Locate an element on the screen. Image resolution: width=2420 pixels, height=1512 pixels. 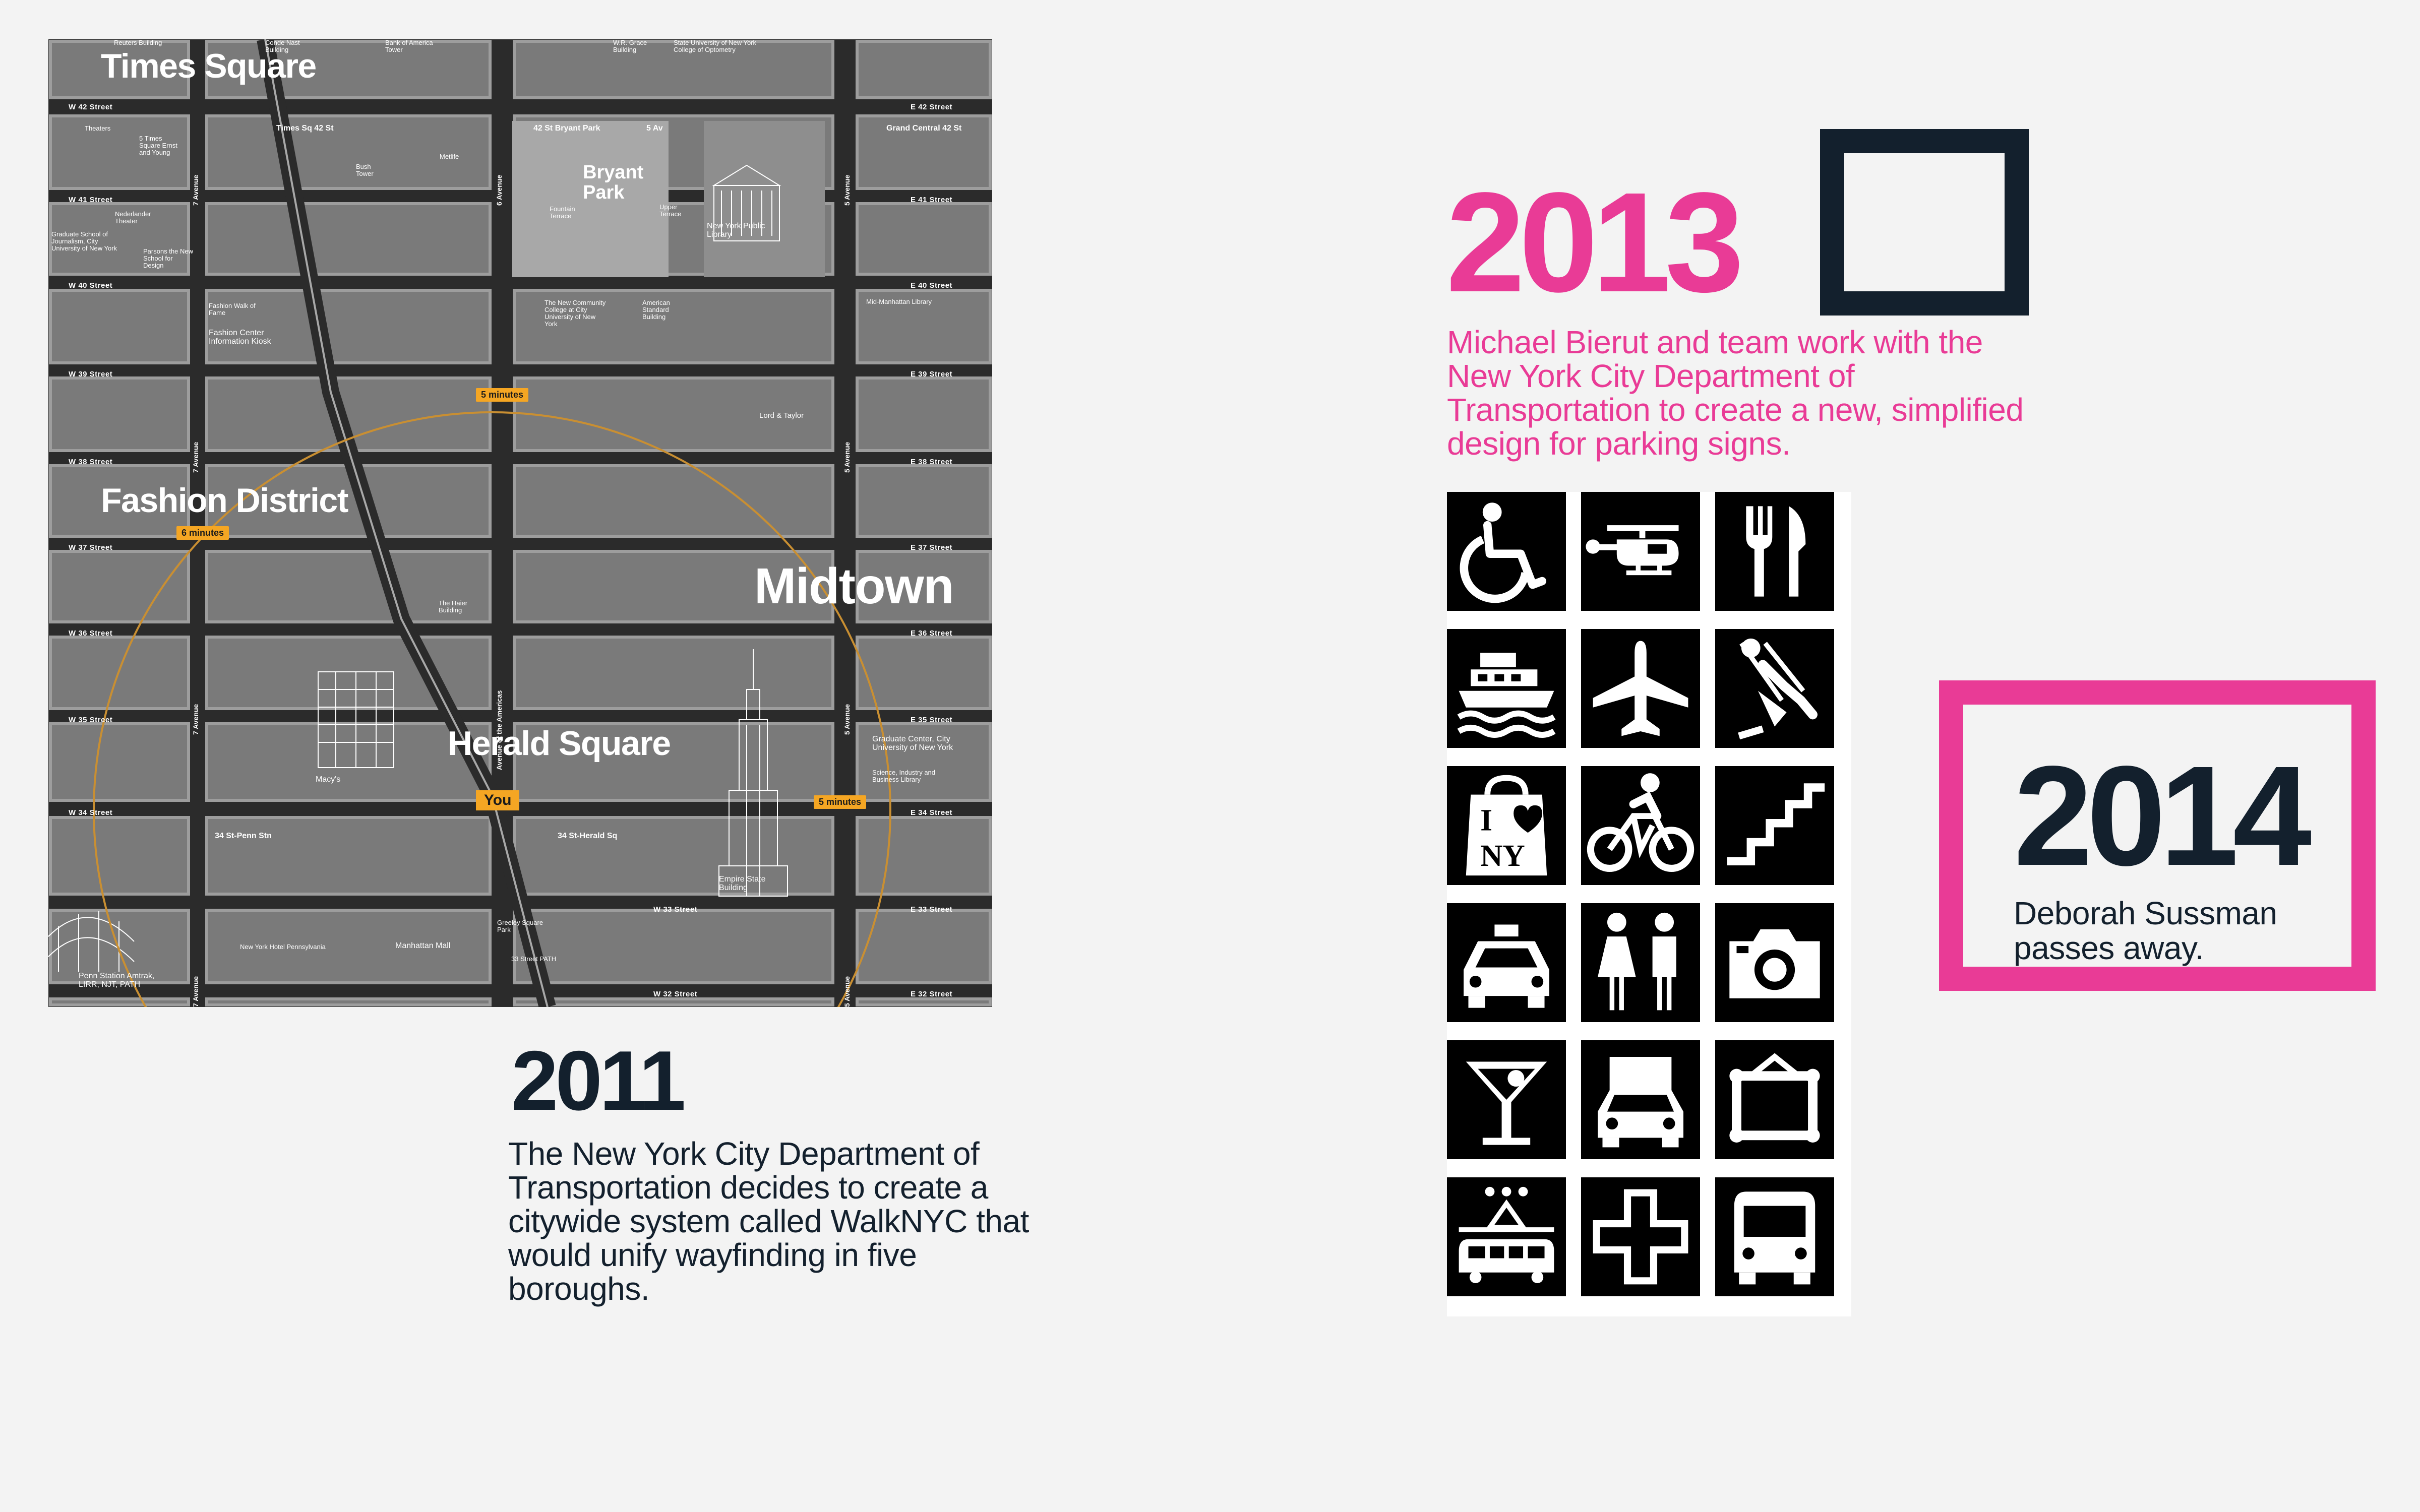
place-macys: Macy's is located at coordinates (328, 779).